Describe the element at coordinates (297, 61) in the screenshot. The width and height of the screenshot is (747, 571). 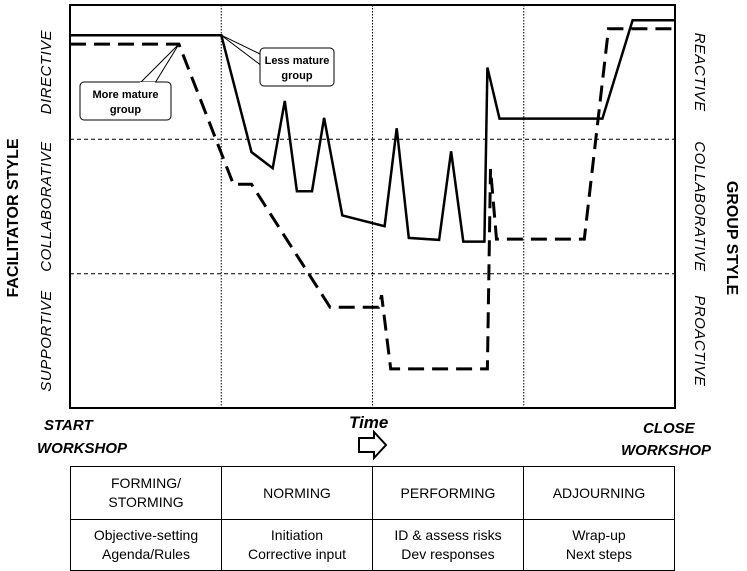
I see `callout-text: Less mature` at that location.